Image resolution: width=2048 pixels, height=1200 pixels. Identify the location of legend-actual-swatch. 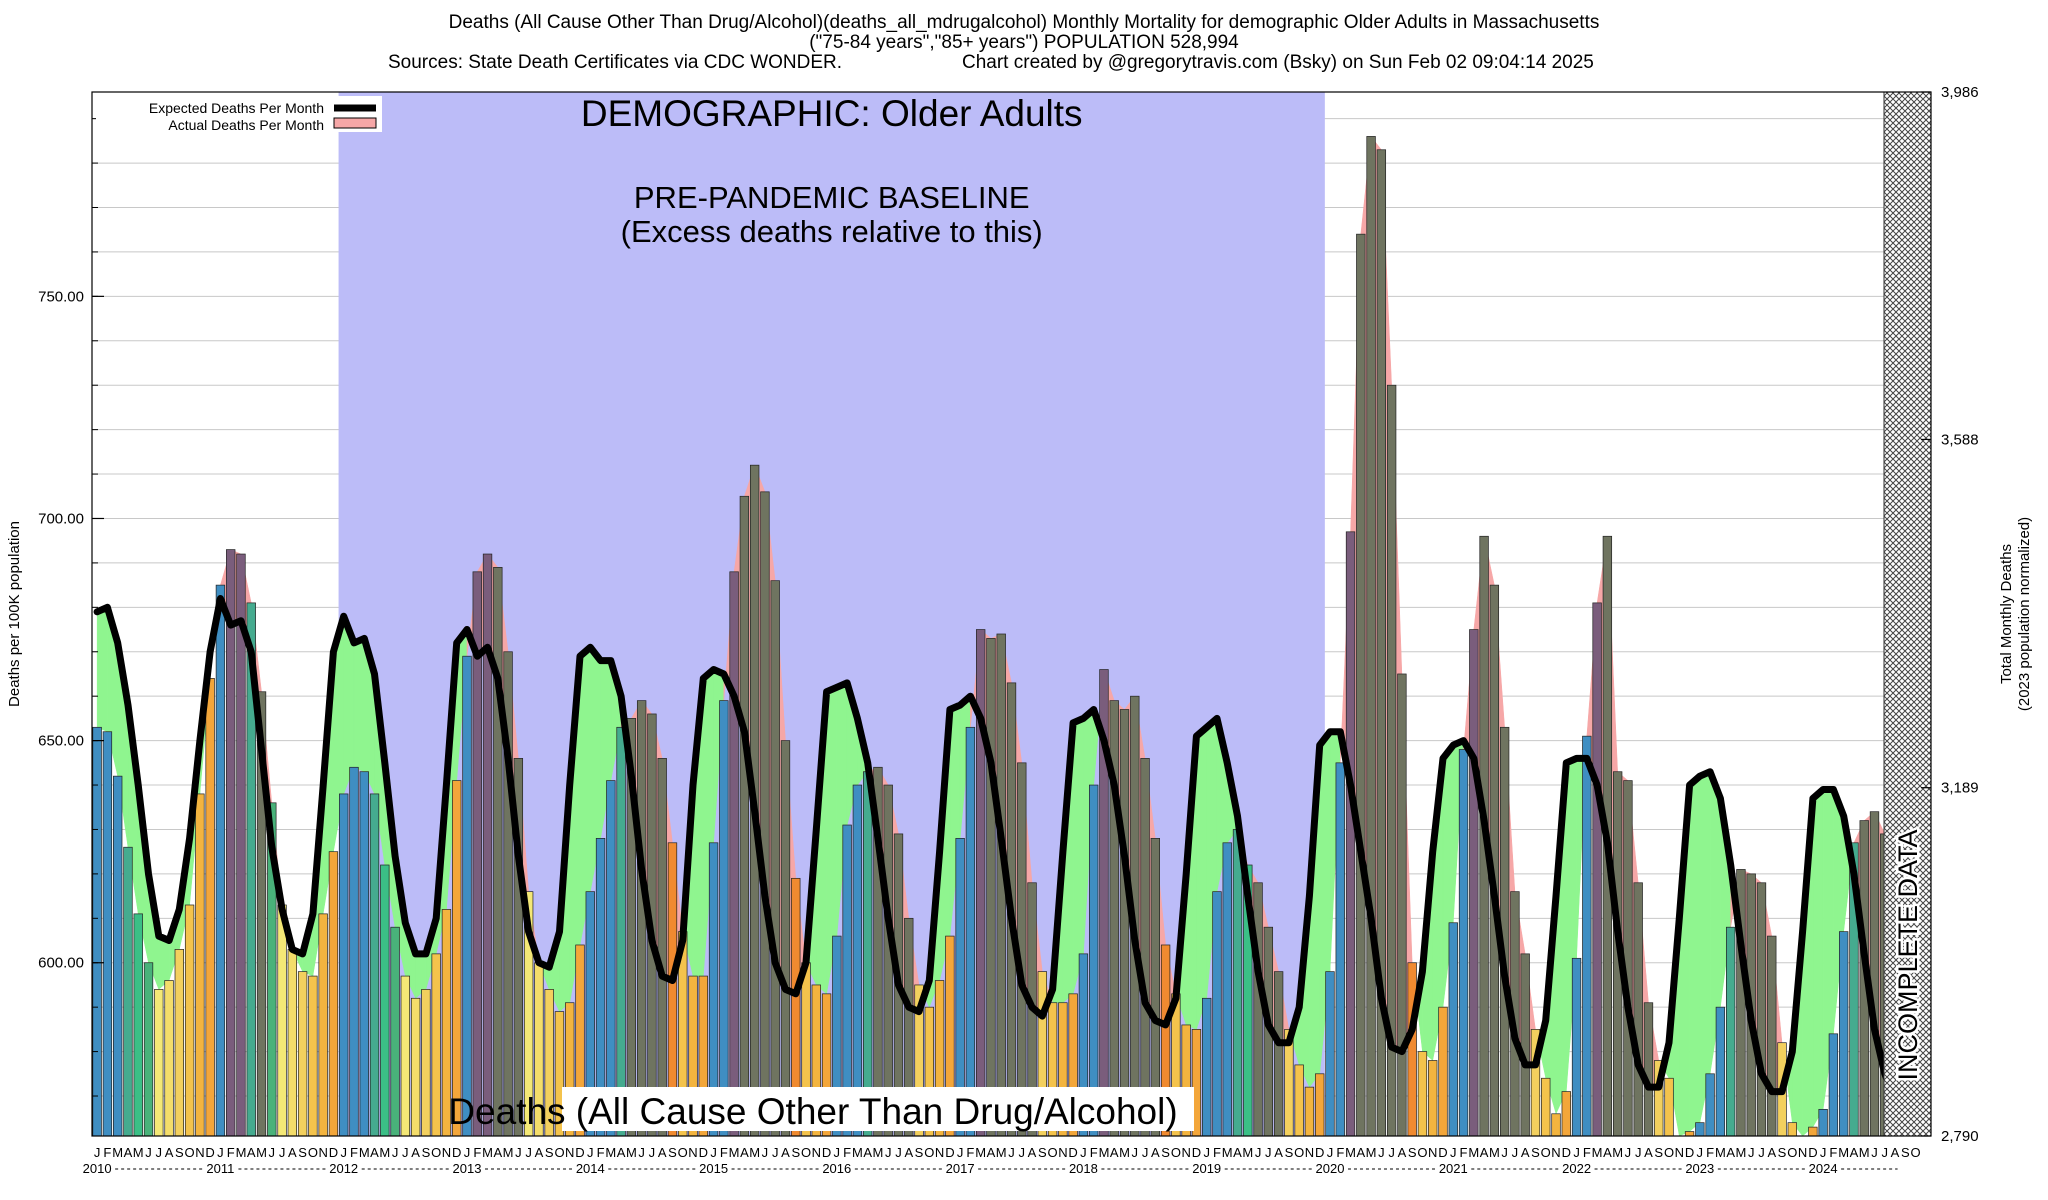
(355, 123).